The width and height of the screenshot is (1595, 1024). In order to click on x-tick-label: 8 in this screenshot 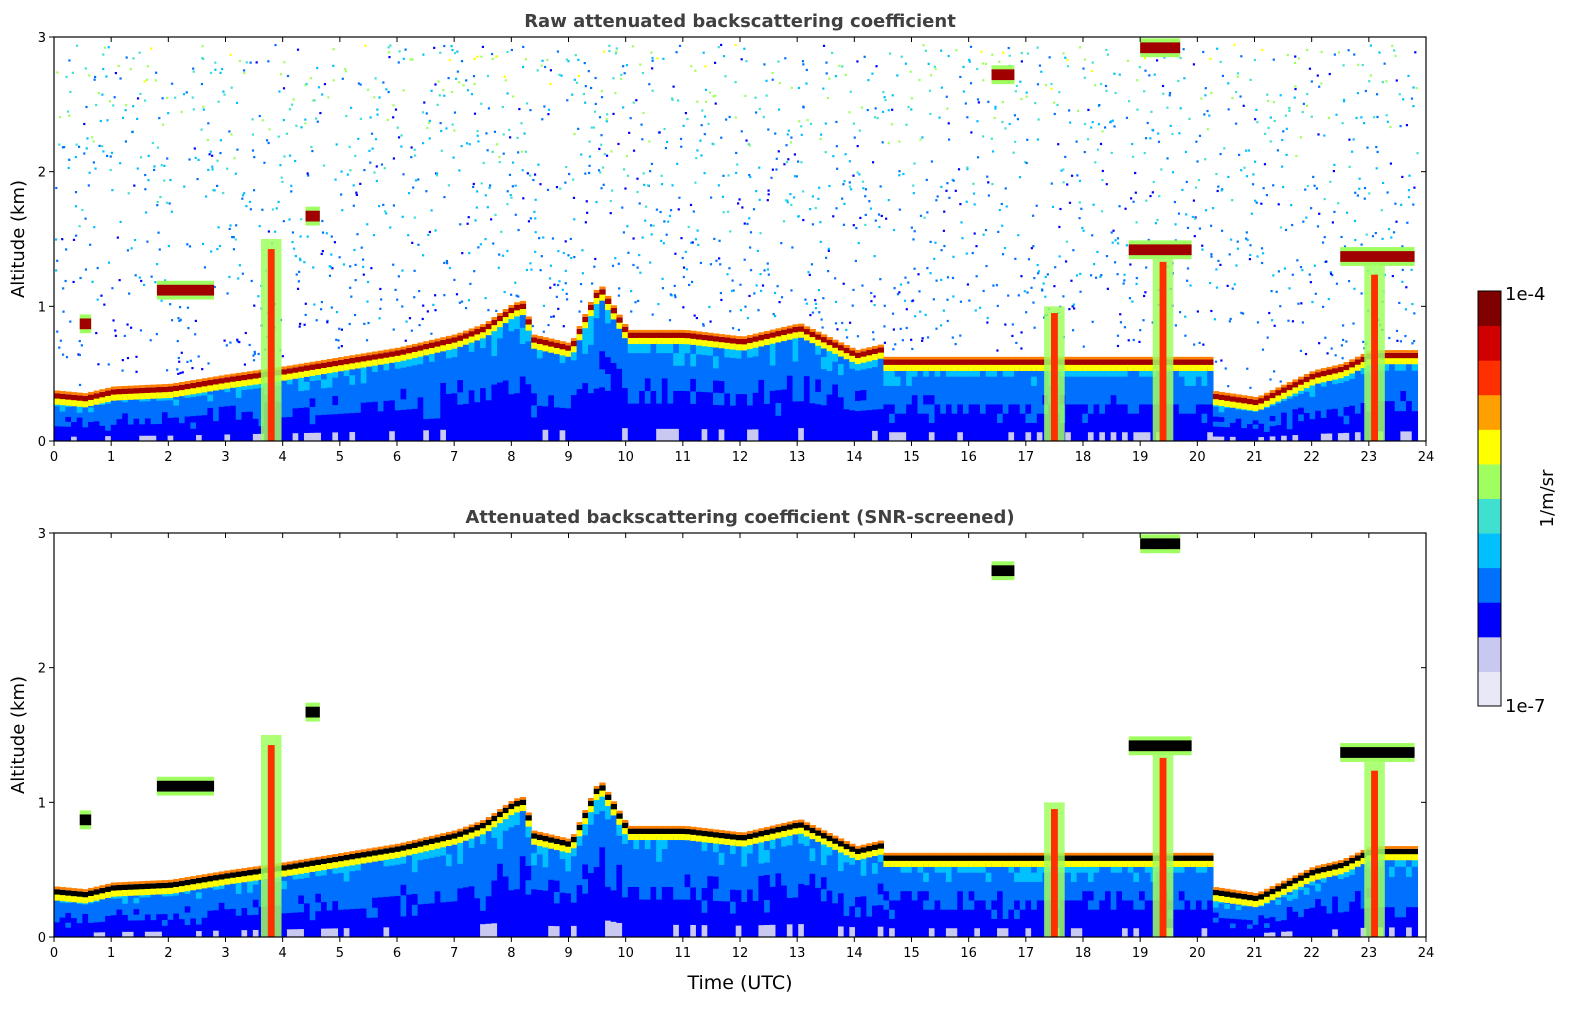, I will do `click(511, 457)`.